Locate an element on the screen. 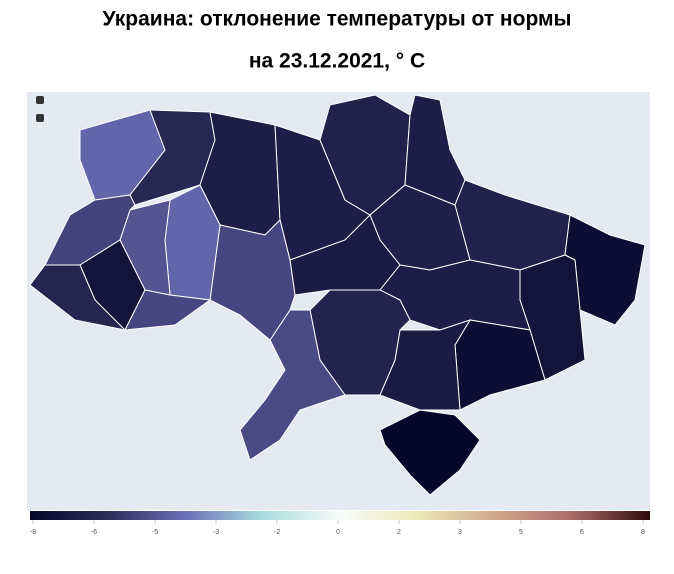 This screenshot has width=674, height=574. title-line: Украина: отклонение температуры от нормы is located at coordinates (337, 19).